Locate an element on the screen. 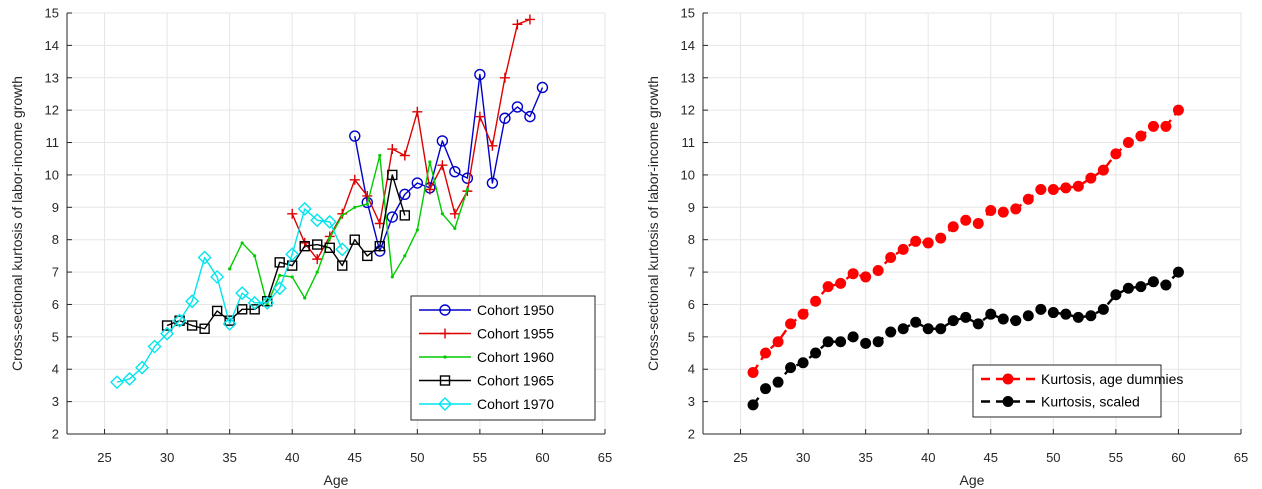 Image resolution: width=1262 pixels, height=489 pixels. y-tick-label: 8 is located at coordinates (691, 239).